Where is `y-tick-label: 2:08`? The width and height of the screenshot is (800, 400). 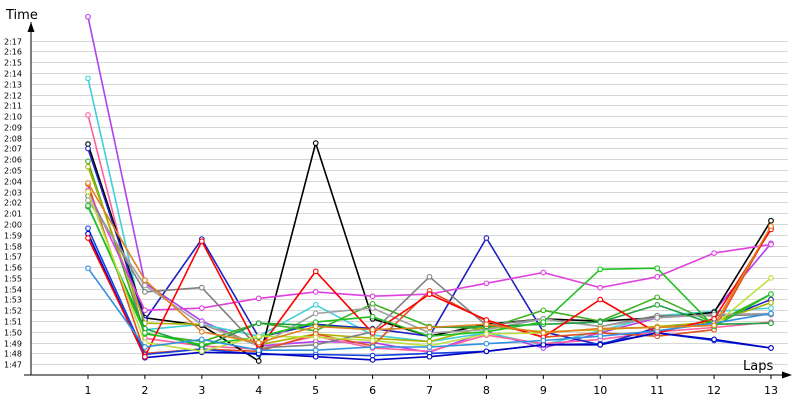 y-tick-label: 2:08 is located at coordinates (13, 139).